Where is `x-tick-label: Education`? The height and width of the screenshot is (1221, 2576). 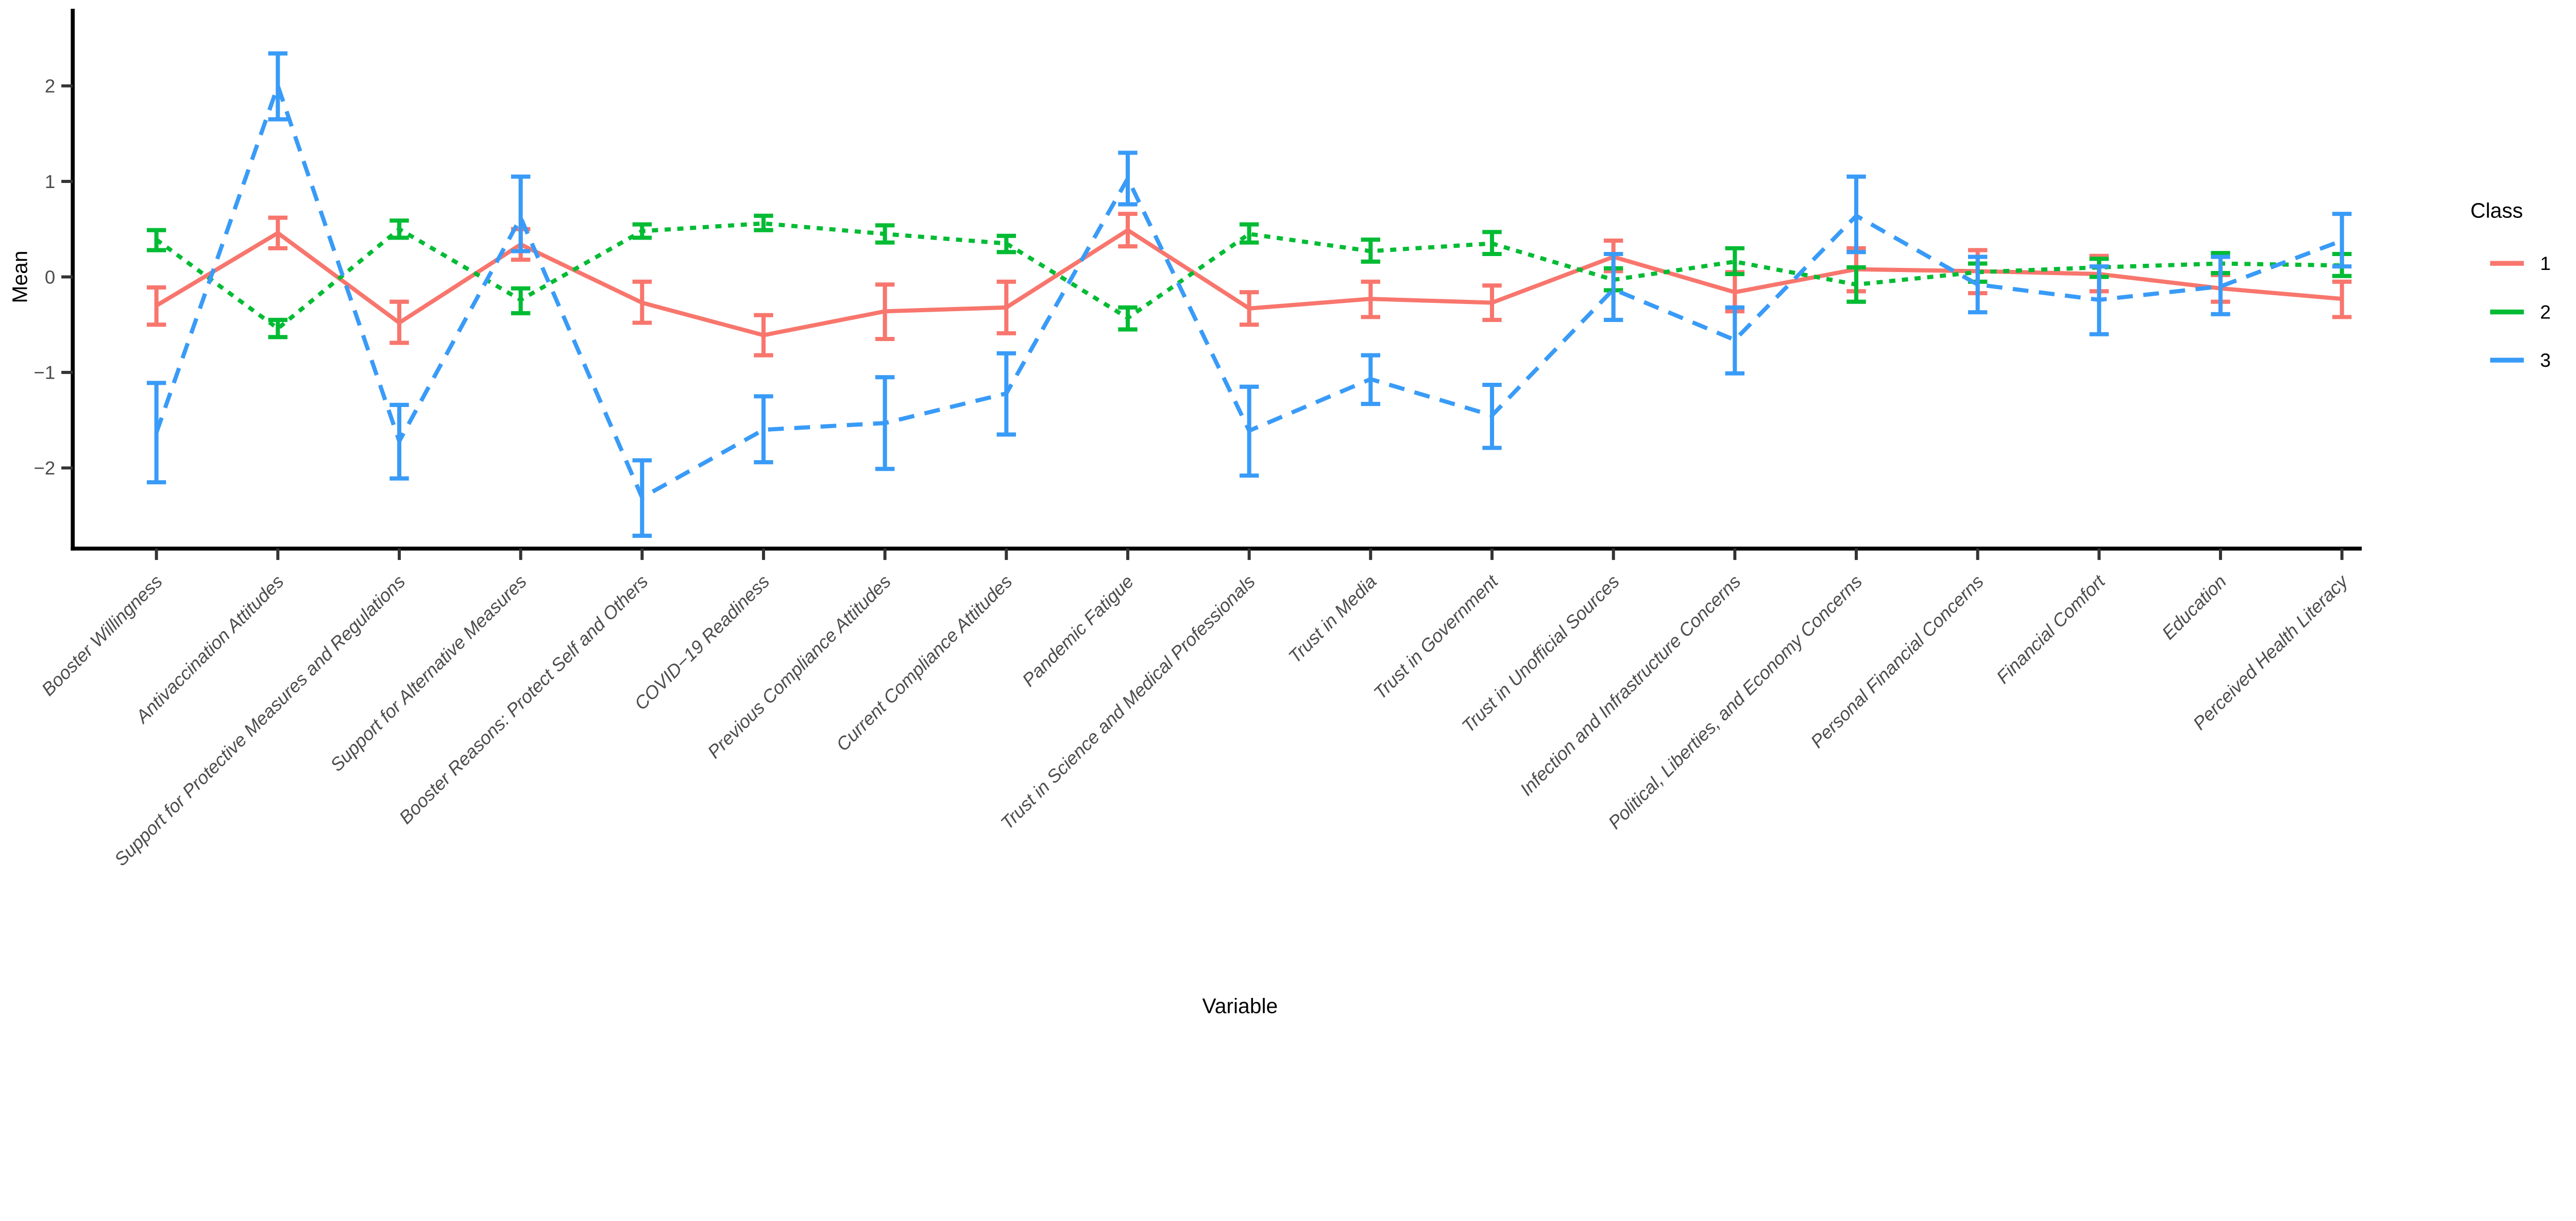 x-tick-label: Education is located at coordinates (2195, 607).